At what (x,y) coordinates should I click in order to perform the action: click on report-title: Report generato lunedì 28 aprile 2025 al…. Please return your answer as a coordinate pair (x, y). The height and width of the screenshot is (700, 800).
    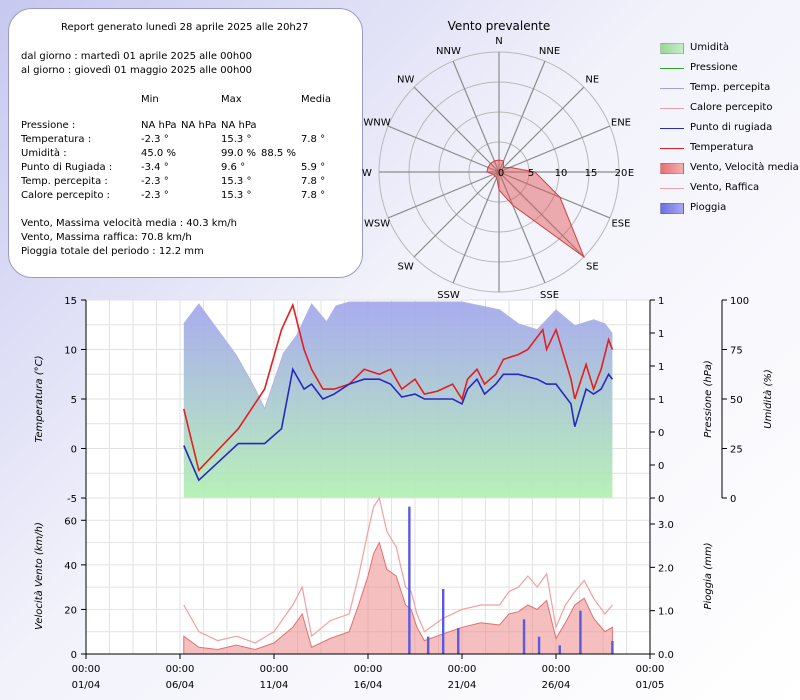
    Looking at the image, I should click on (185, 27).